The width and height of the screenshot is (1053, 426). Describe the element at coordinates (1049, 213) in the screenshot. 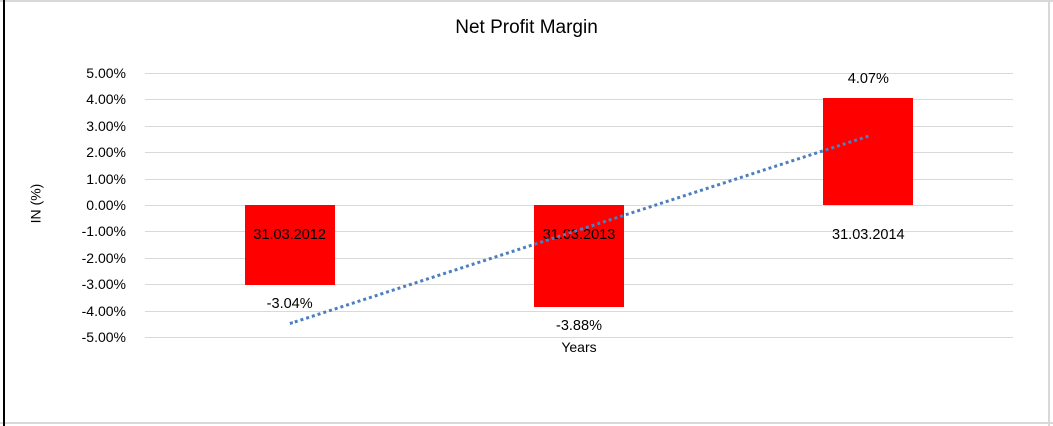

I see `frame-border-right` at that location.